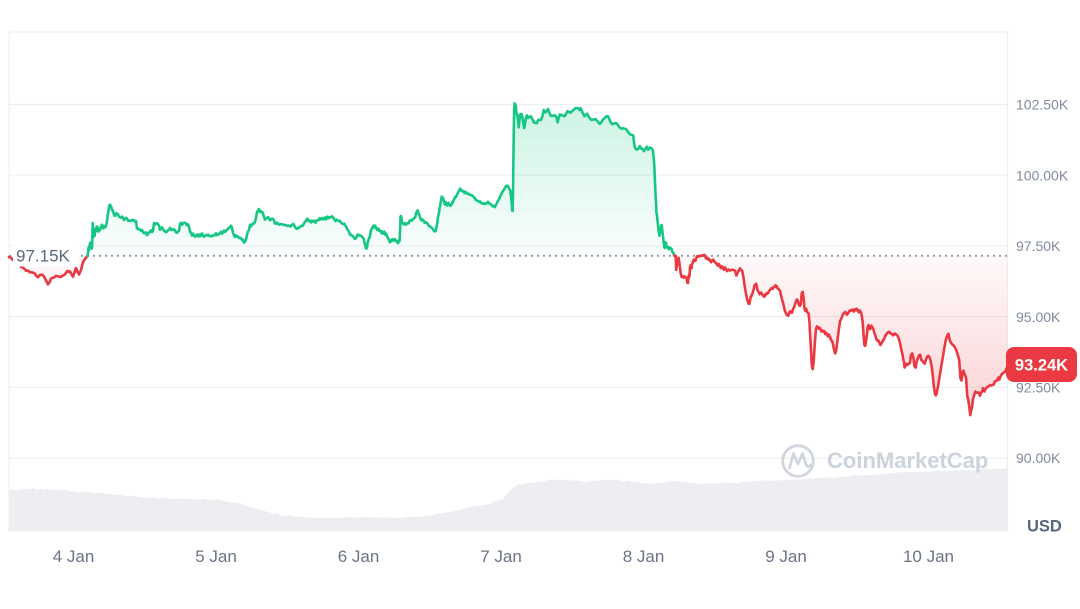 Image resolution: width=1080 pixels, height=609 pixels. Describe the element at coordinates (1038, 458) in the screenshot. I see `svg-text: 90.00K` at that location.